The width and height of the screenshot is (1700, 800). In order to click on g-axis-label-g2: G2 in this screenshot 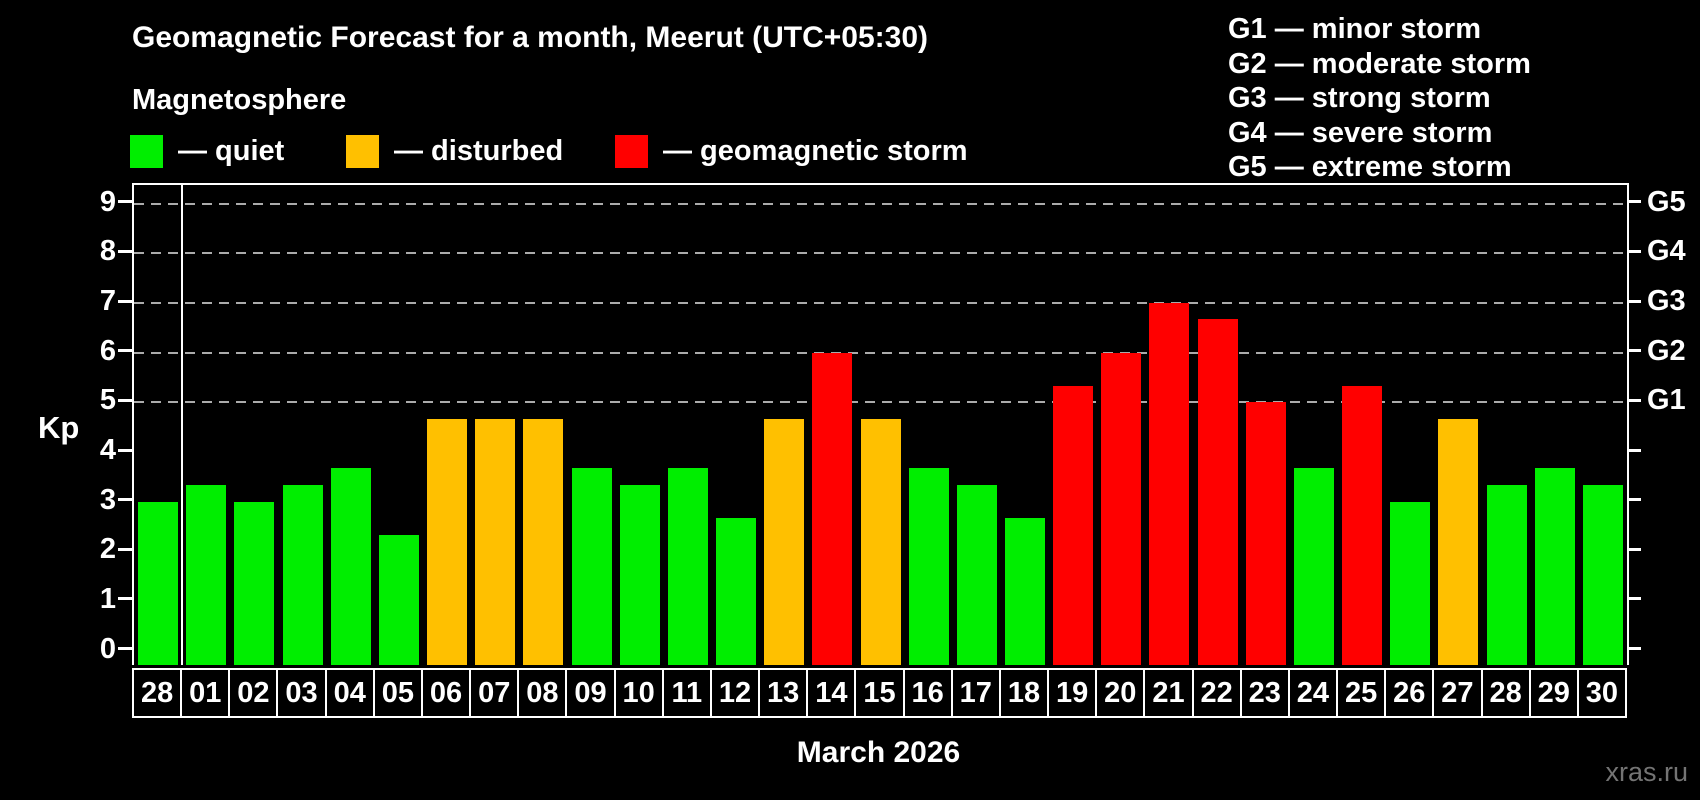, I will do `click(1666, 350)`.